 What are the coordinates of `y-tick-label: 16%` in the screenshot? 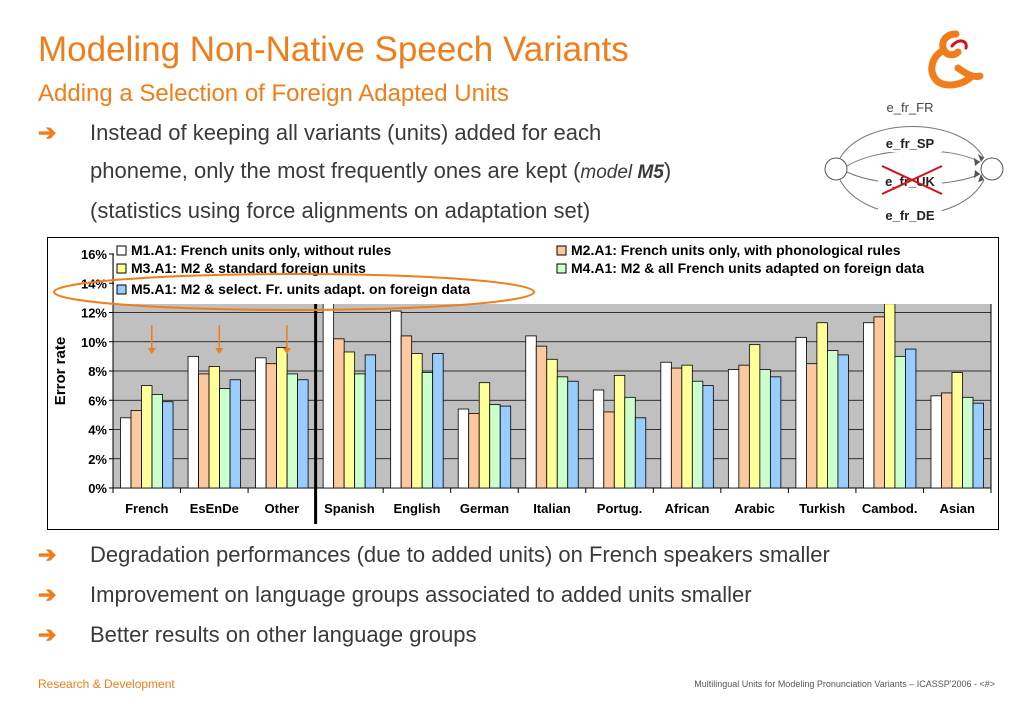 It's located at (94, 254).